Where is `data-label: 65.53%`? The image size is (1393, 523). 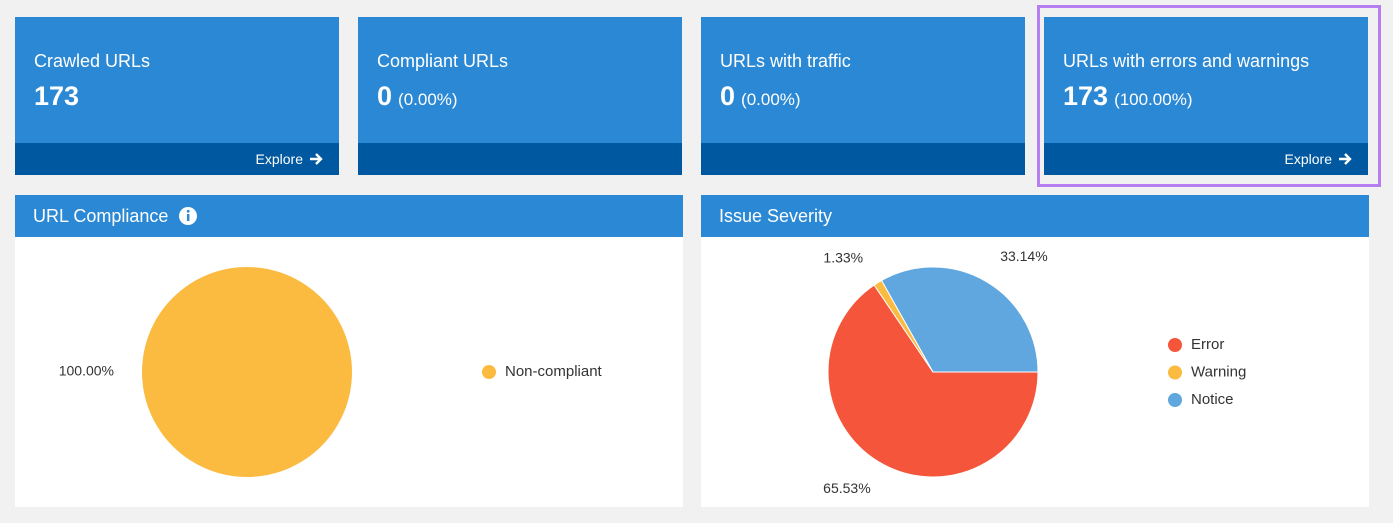
data-label: 65.53% is located at coordinates (846, 488).